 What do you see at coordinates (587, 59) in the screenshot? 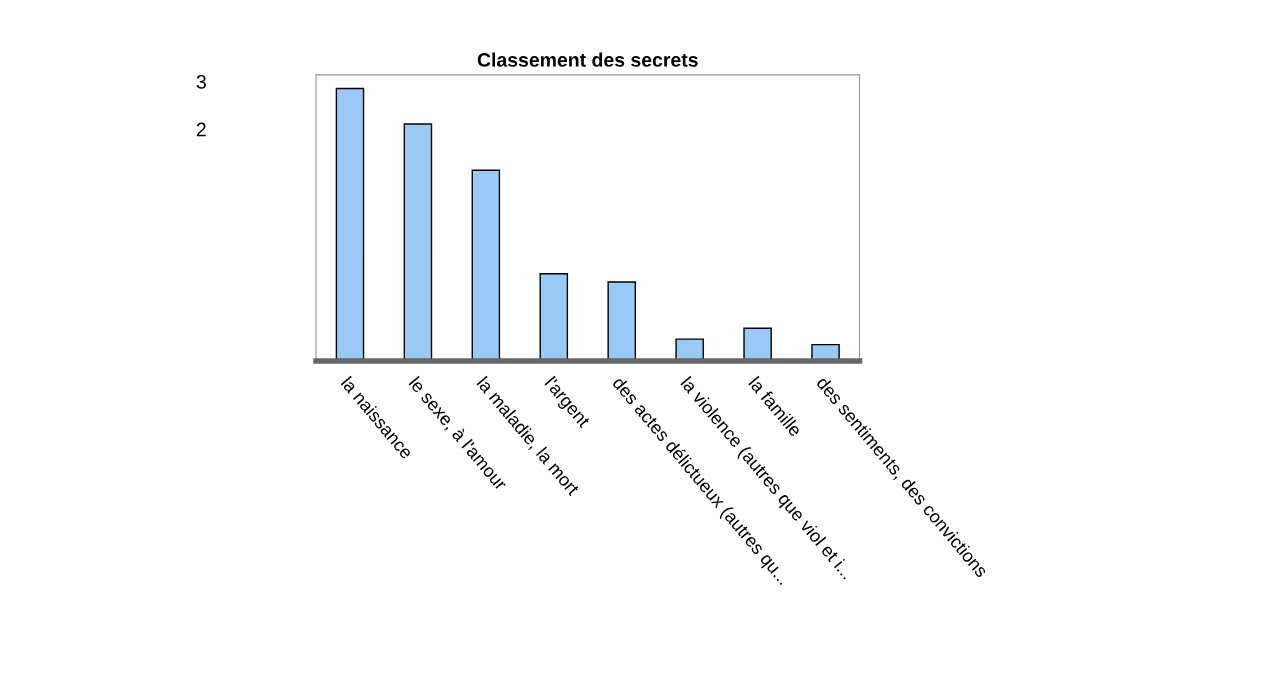
I see `chart-title: Classement des secrets` at bounding box center [587, 59].